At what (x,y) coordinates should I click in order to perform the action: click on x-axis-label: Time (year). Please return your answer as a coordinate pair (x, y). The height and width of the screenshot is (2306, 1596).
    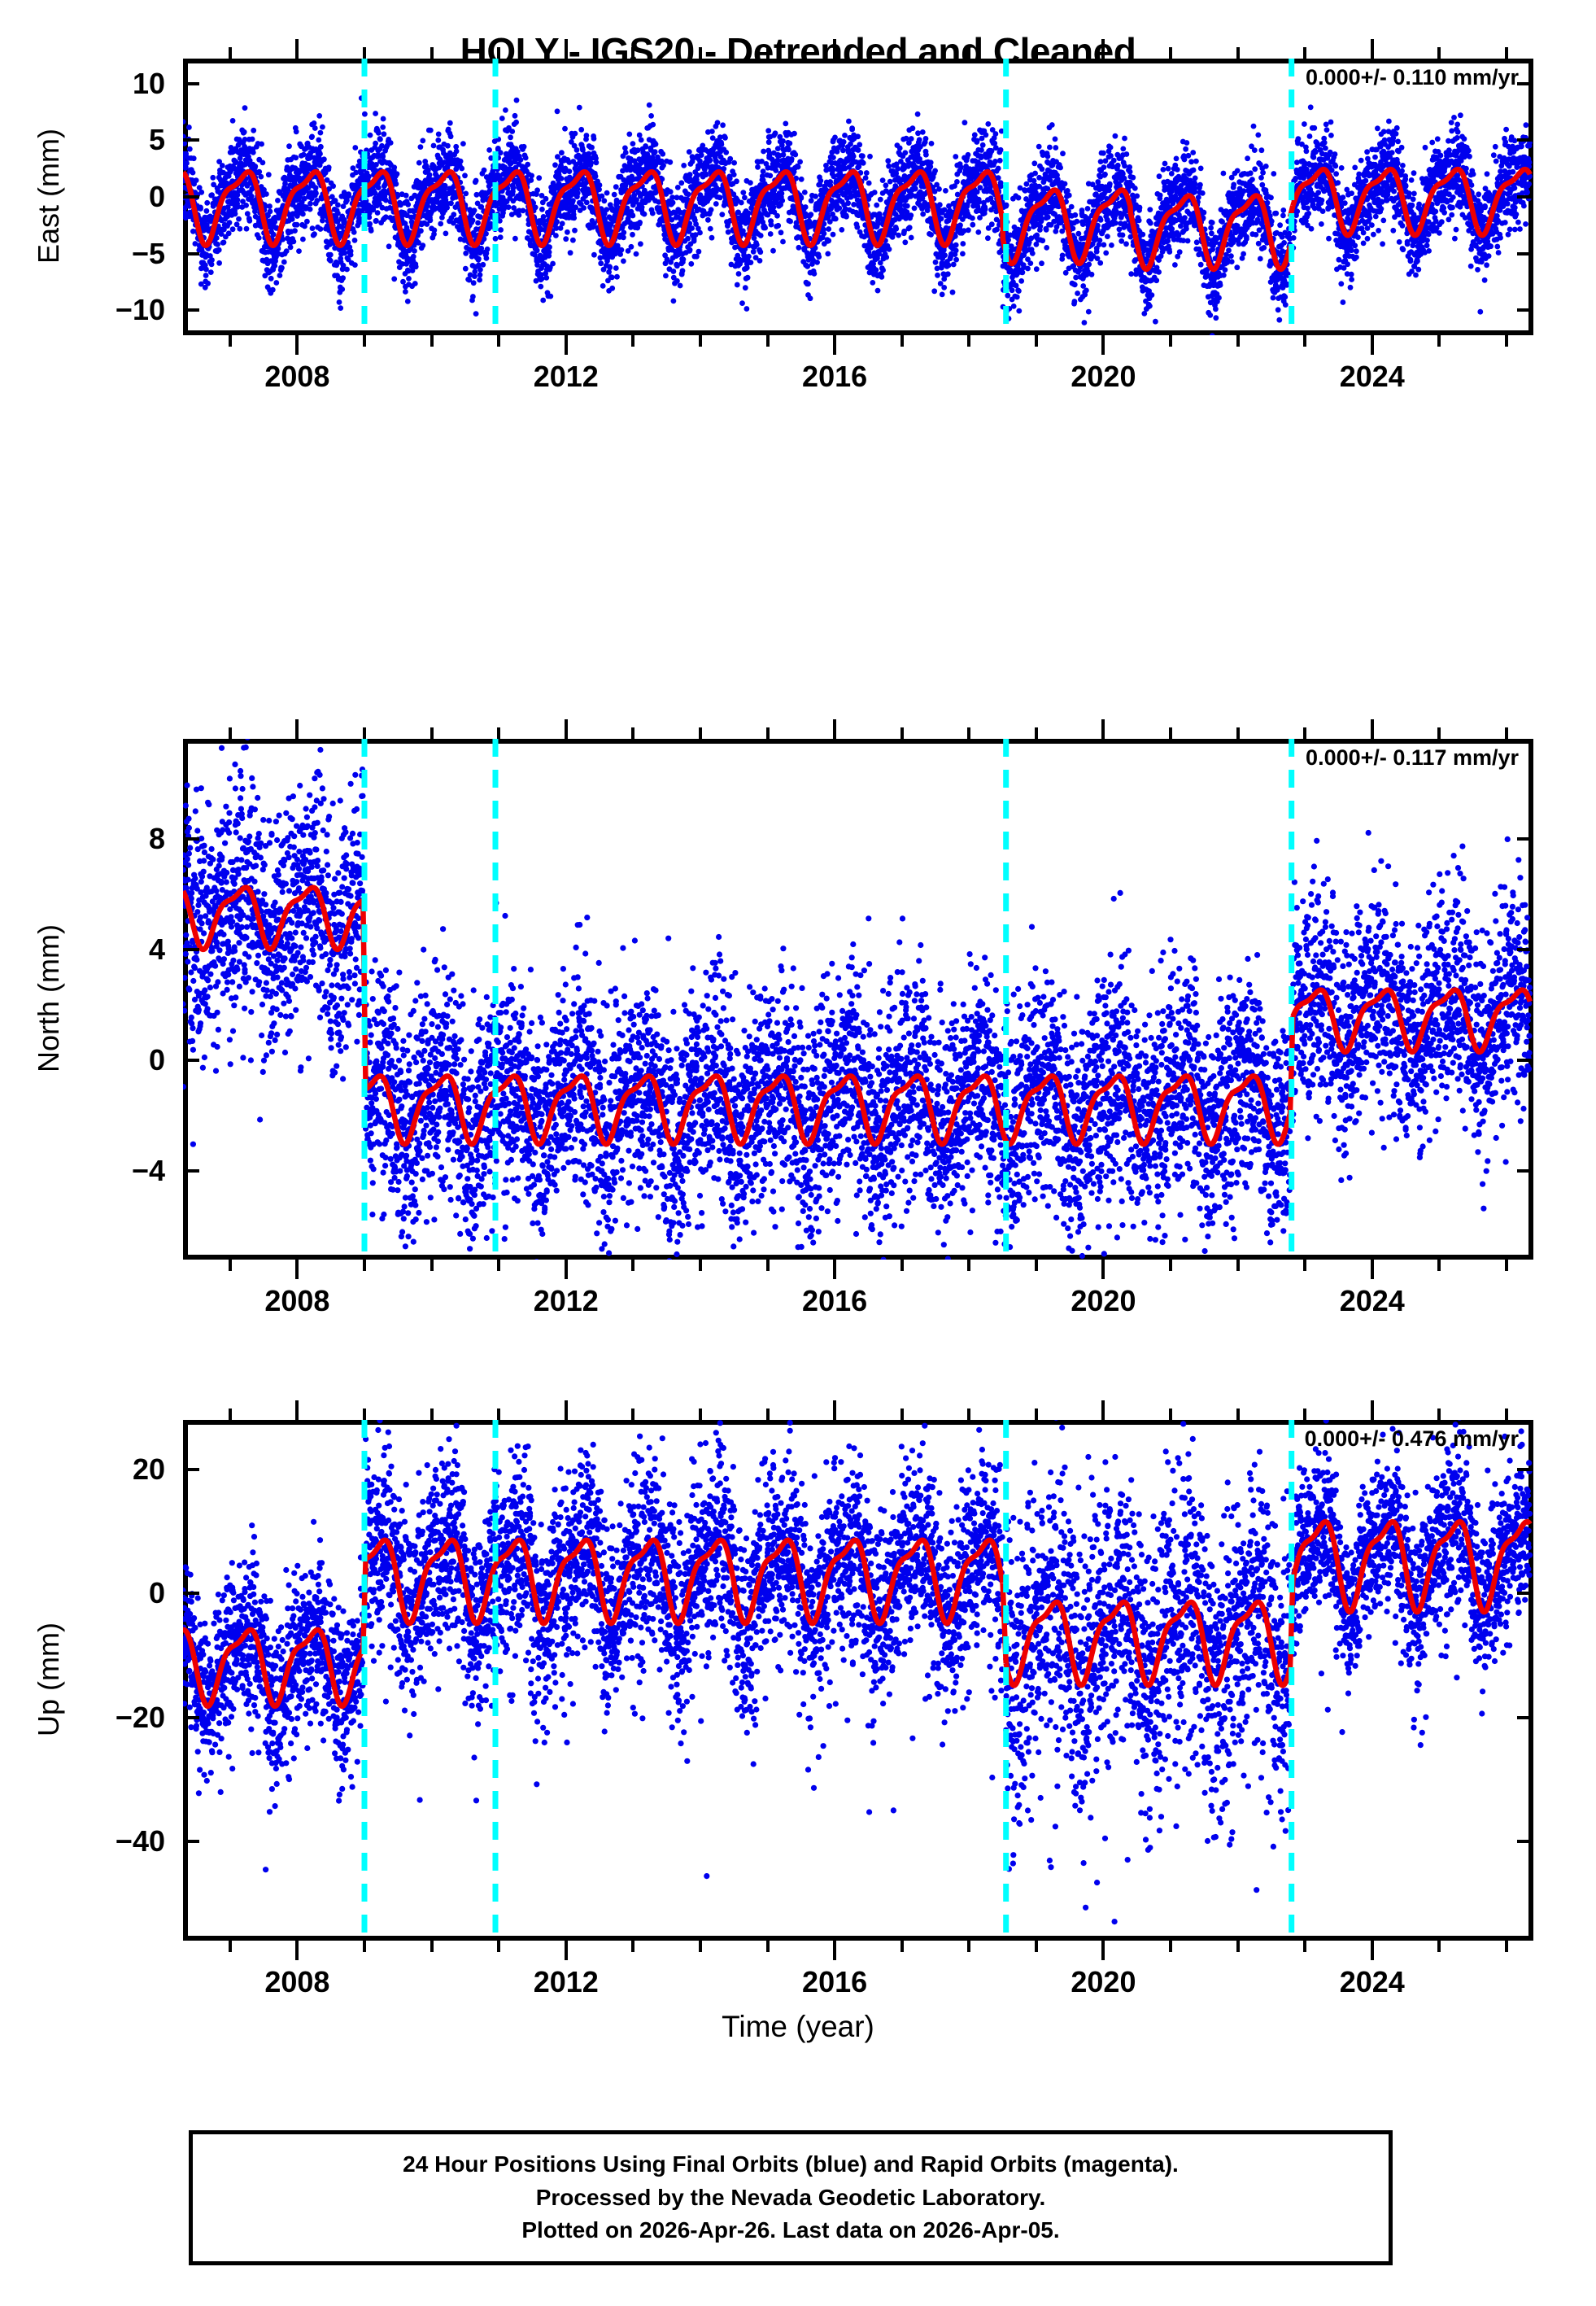
    Looking at the image, I should click on (798, 2027).